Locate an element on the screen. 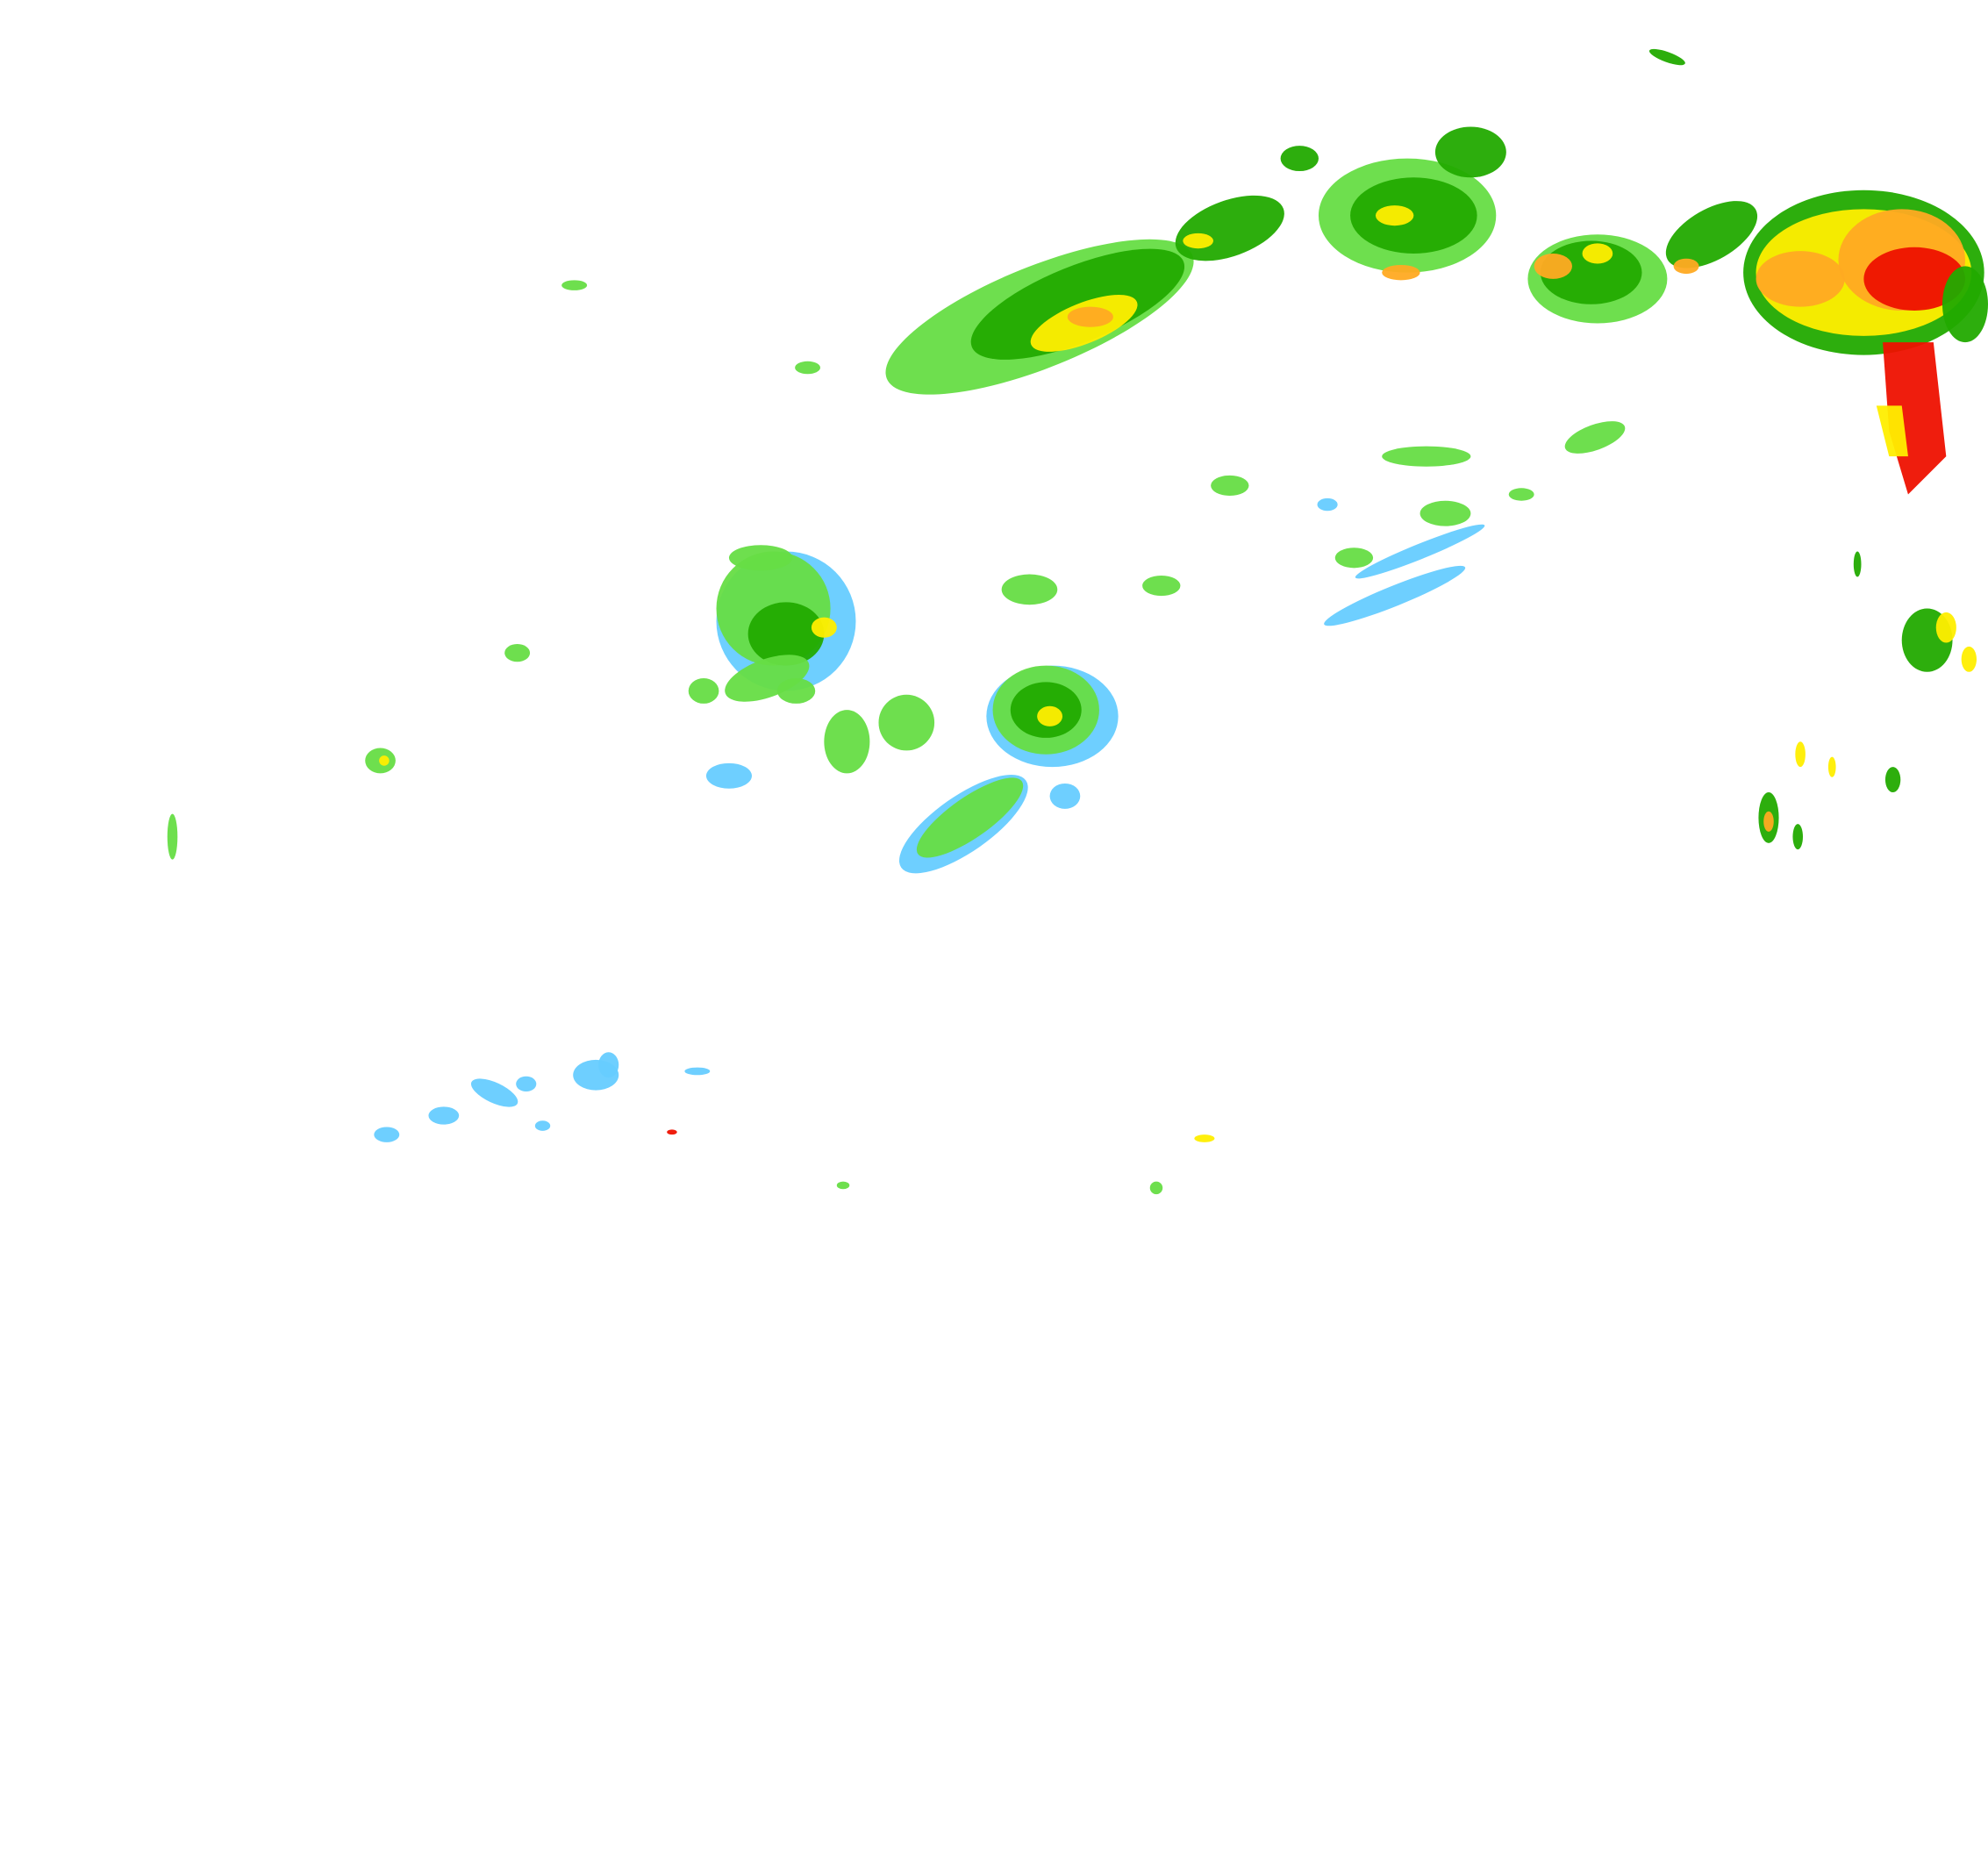 This screenshot has width=1988, height=1875. eastern-severe-storm is located at coordinates (1866, 342).